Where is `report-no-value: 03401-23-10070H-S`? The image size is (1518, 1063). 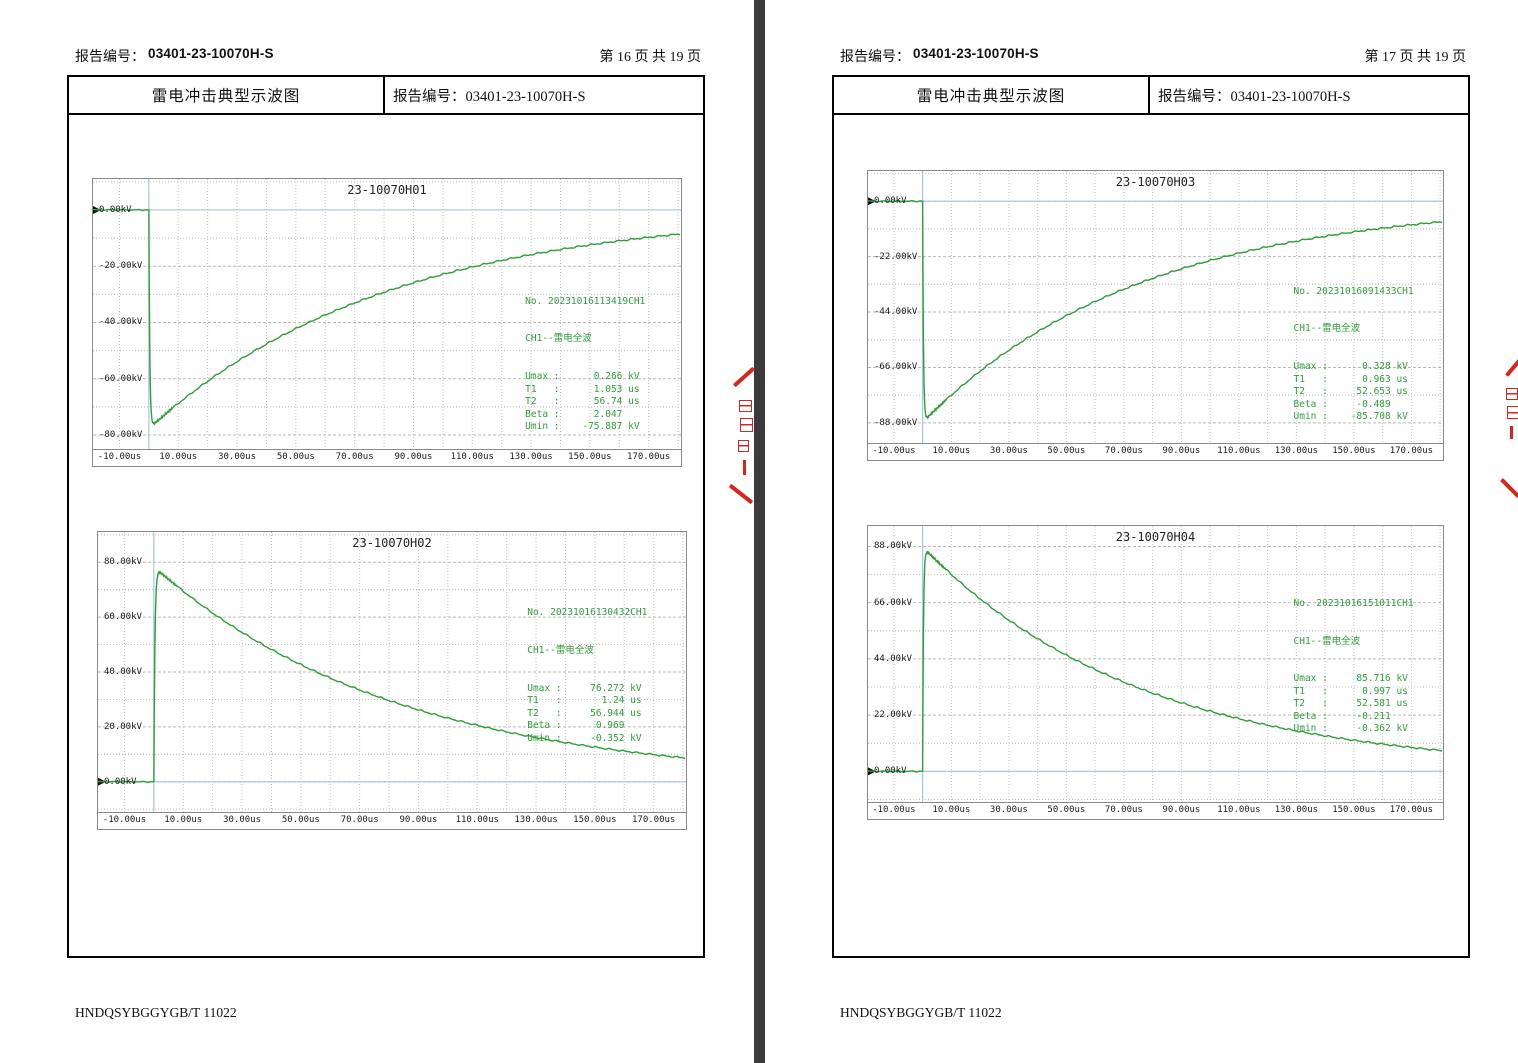
report-no-value: 03401-23-10070H-S is located at coordinates (976, 53).